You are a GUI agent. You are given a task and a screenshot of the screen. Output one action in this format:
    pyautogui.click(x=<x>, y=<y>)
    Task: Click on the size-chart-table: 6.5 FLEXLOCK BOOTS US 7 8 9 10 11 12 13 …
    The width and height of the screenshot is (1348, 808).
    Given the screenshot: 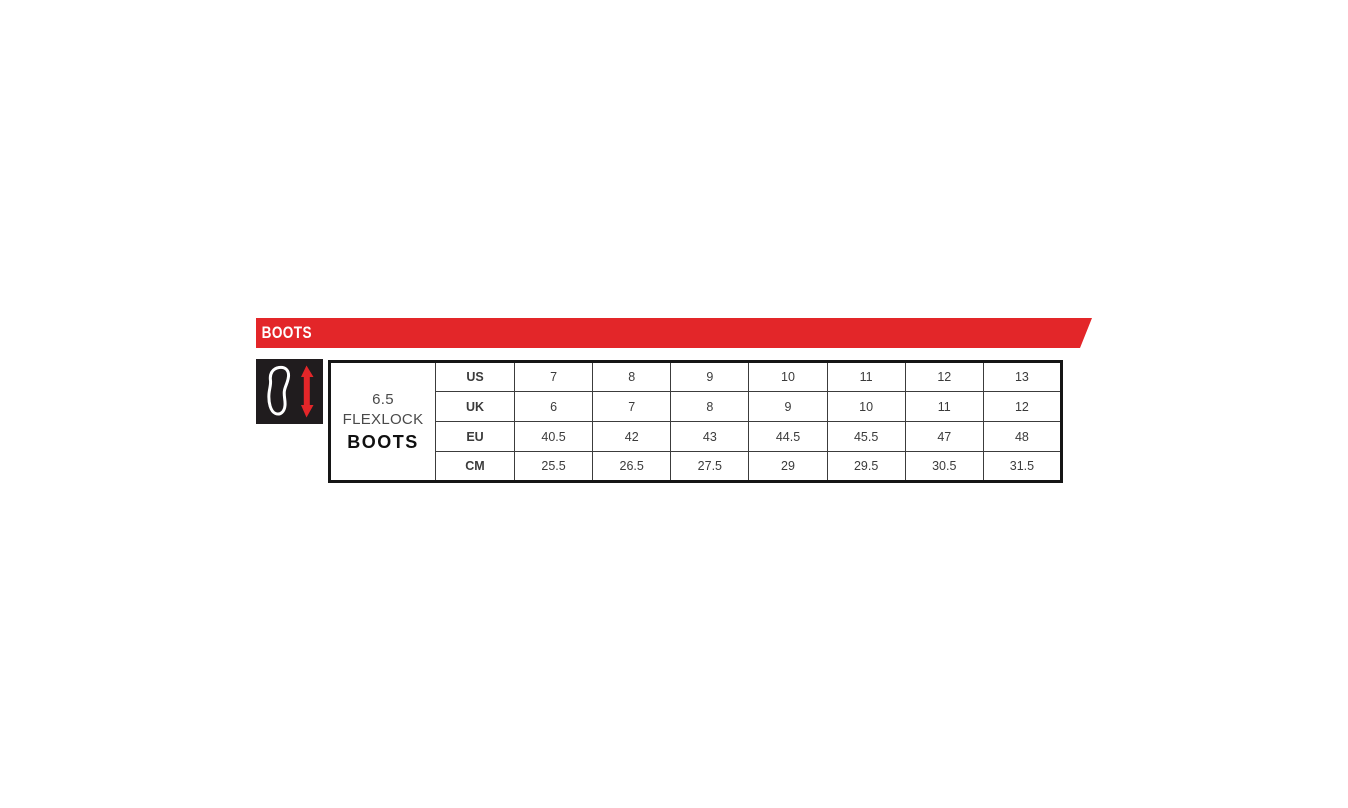 What is the action you would take?
    pyautogui.click(x=695, y=421)
    